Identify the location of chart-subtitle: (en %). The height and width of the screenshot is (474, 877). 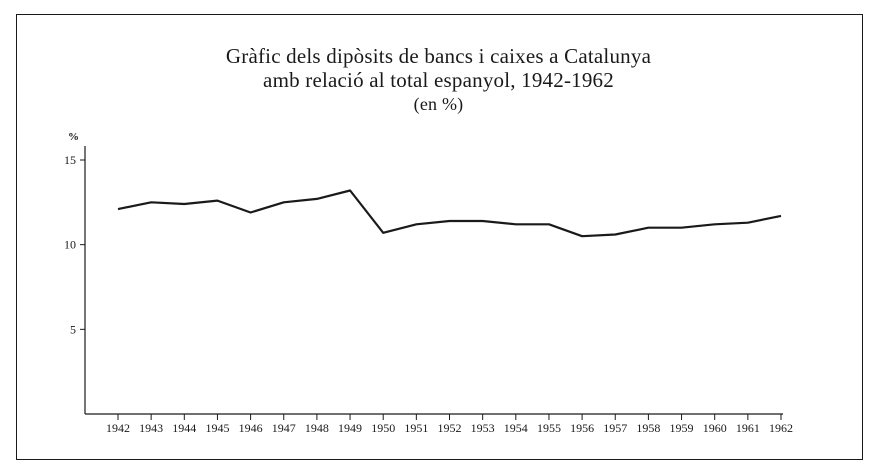
(438, 104).